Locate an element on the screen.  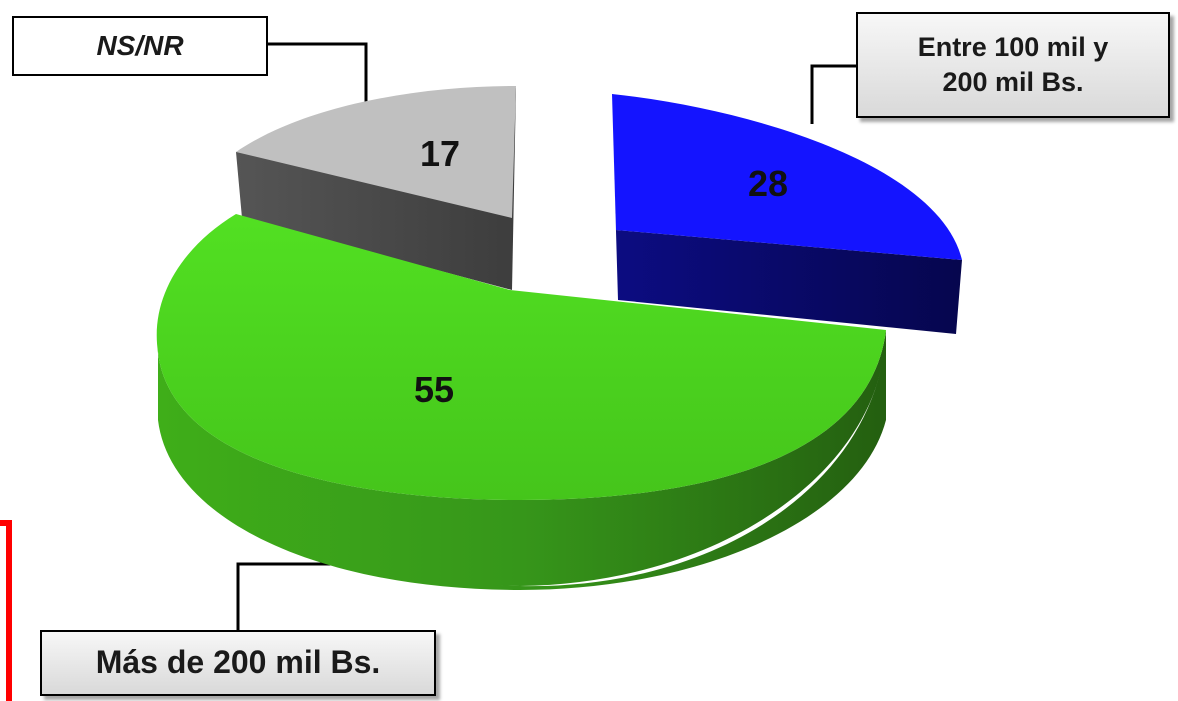
legend-callout-entre-line1: Entre 100 mil y is located at coordinates (1013, 46).